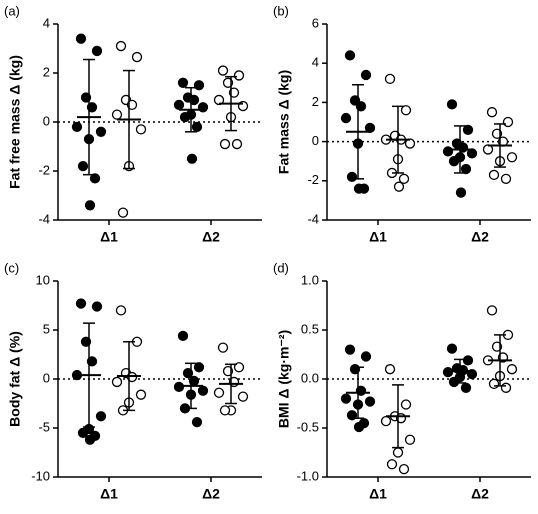 This screenshot has height=514, width=538. I want to click on y-tick-label: 6, so click(315, 22).